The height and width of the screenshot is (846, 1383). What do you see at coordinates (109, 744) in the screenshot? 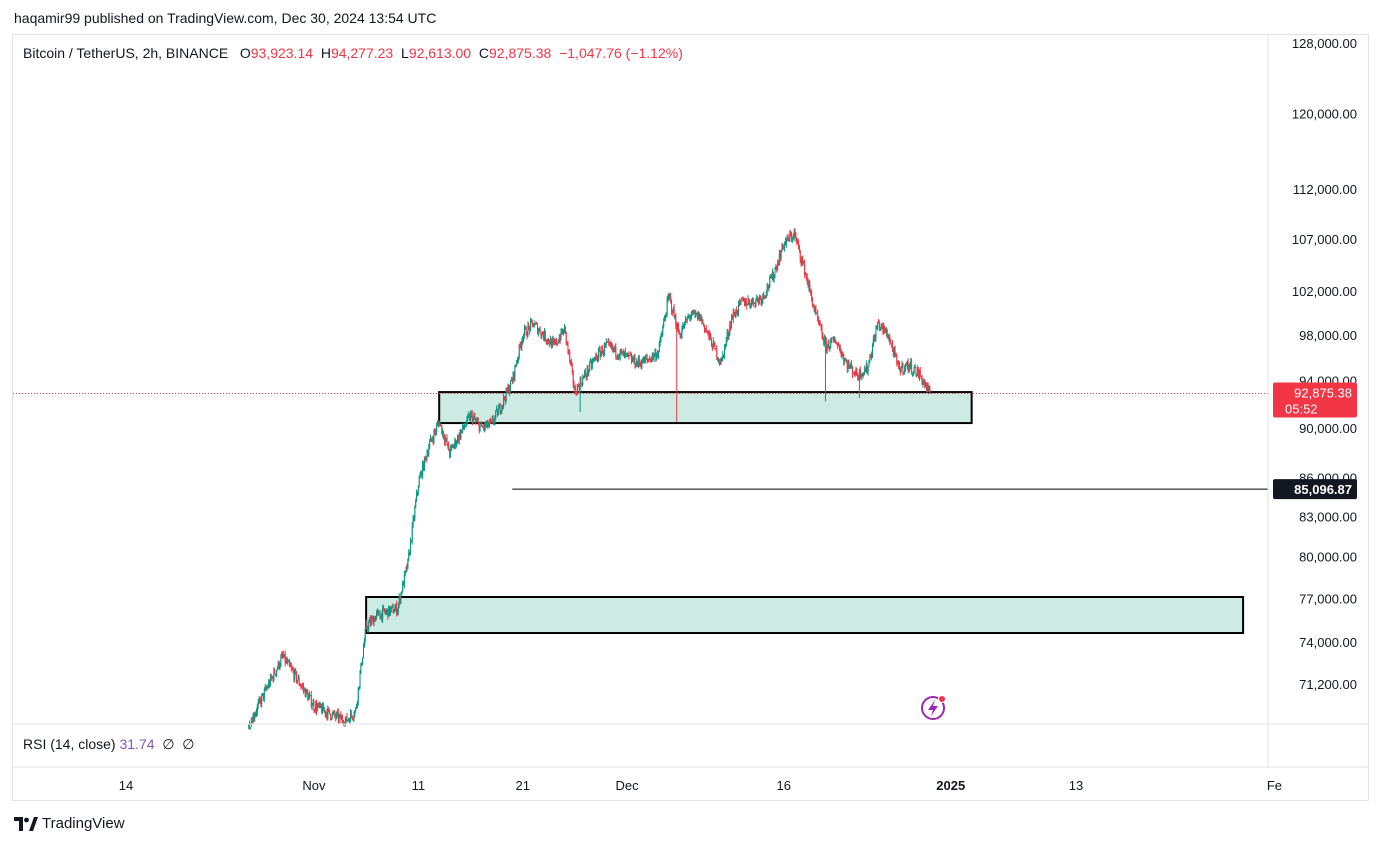
I see `rsi-legend: RSI (14, close) 31.74 ∅ ∅` at bounding box center [109, 744].